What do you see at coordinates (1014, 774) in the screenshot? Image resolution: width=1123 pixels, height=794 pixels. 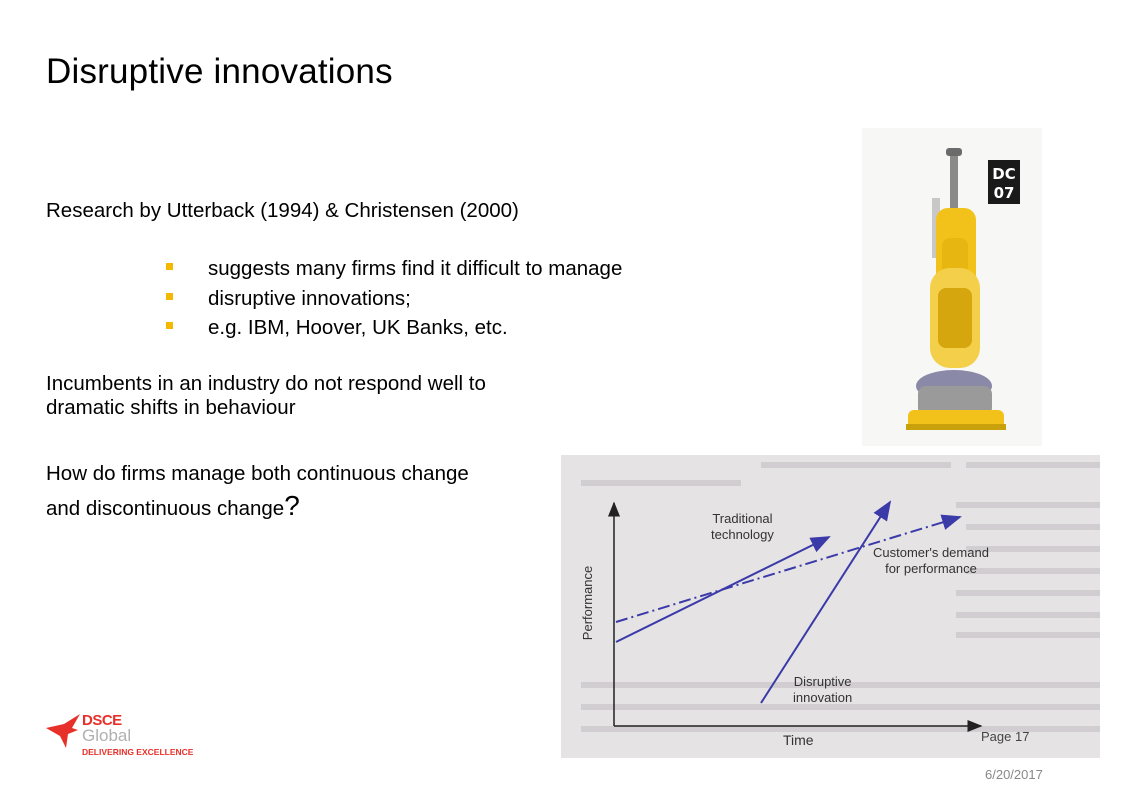 I see `slide-date: 6/20/2017` at bounding box center [1014, 774].